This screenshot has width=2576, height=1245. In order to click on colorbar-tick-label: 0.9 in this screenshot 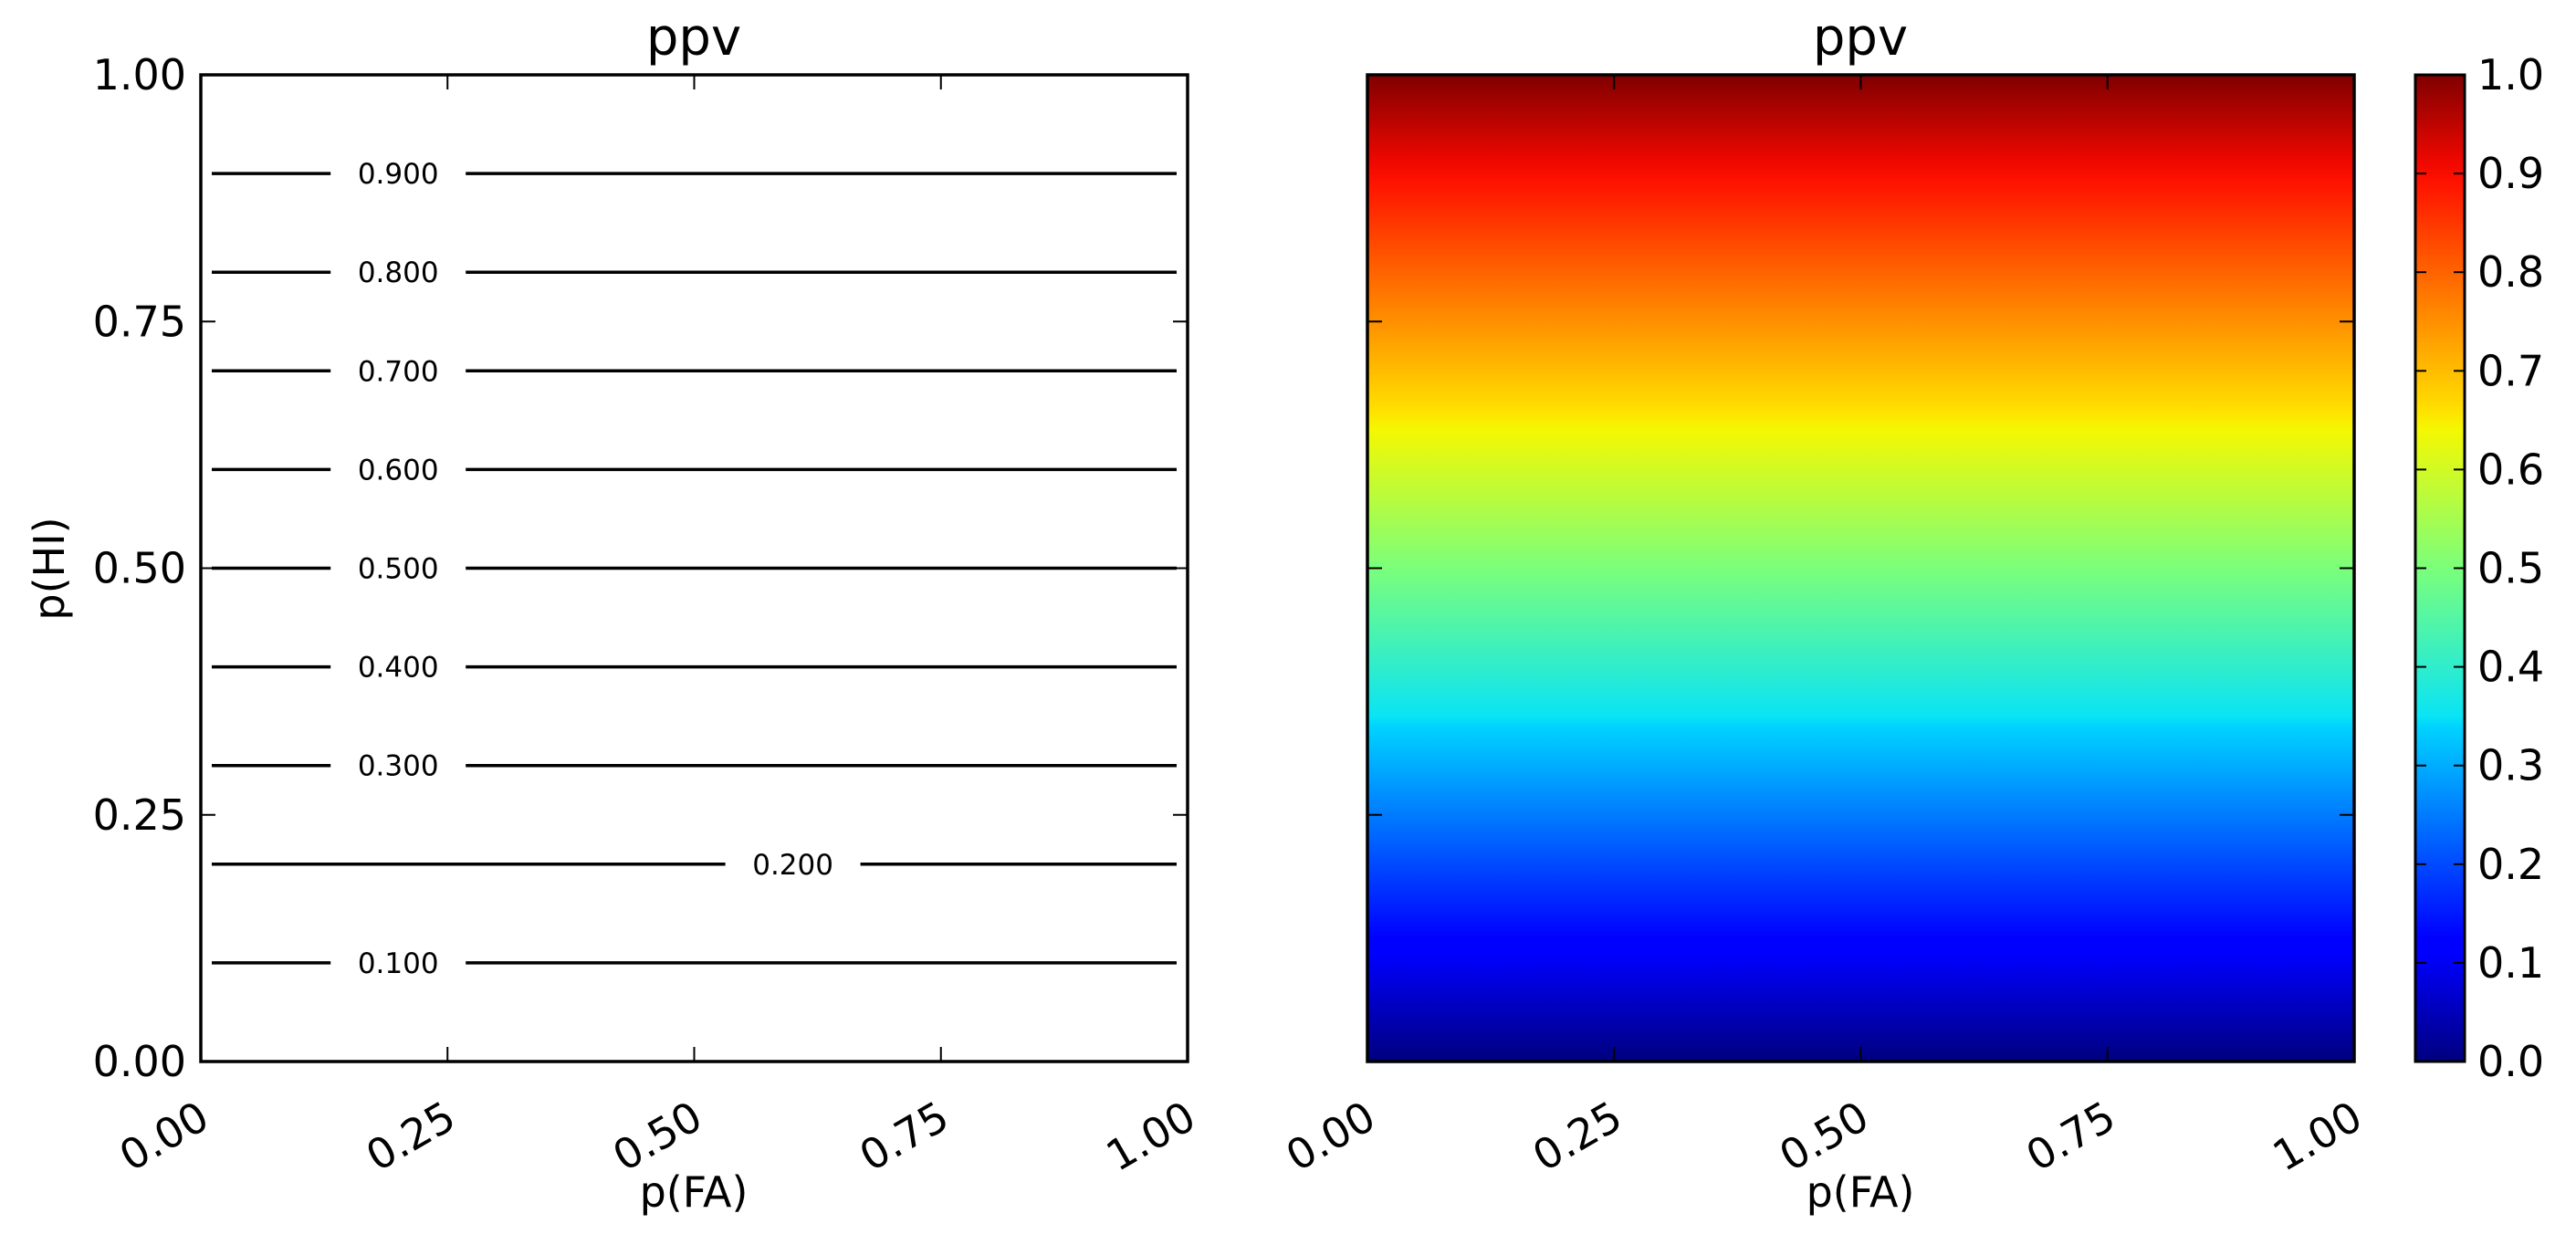, I will do `click(2510, 173)`.